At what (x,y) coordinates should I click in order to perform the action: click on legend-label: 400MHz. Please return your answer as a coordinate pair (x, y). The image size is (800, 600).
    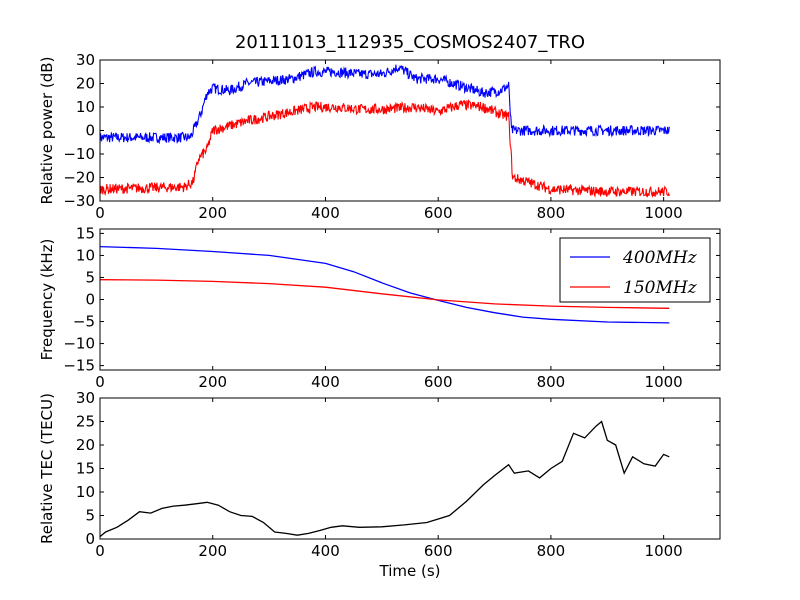
    Looking at the image, I should click on (660, 258).